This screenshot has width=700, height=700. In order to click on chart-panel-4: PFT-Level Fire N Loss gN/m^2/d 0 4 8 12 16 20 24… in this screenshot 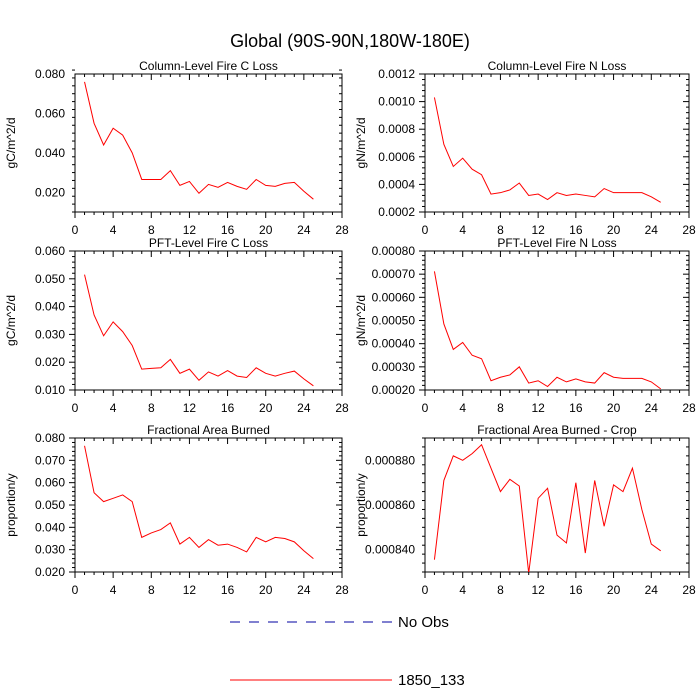, I will do `click(525, 325)`.